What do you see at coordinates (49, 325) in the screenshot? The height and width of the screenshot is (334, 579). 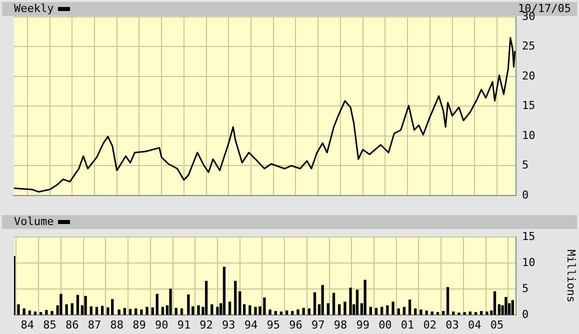 I see `x-tick-label: 85` at bounding box center [49, 325].